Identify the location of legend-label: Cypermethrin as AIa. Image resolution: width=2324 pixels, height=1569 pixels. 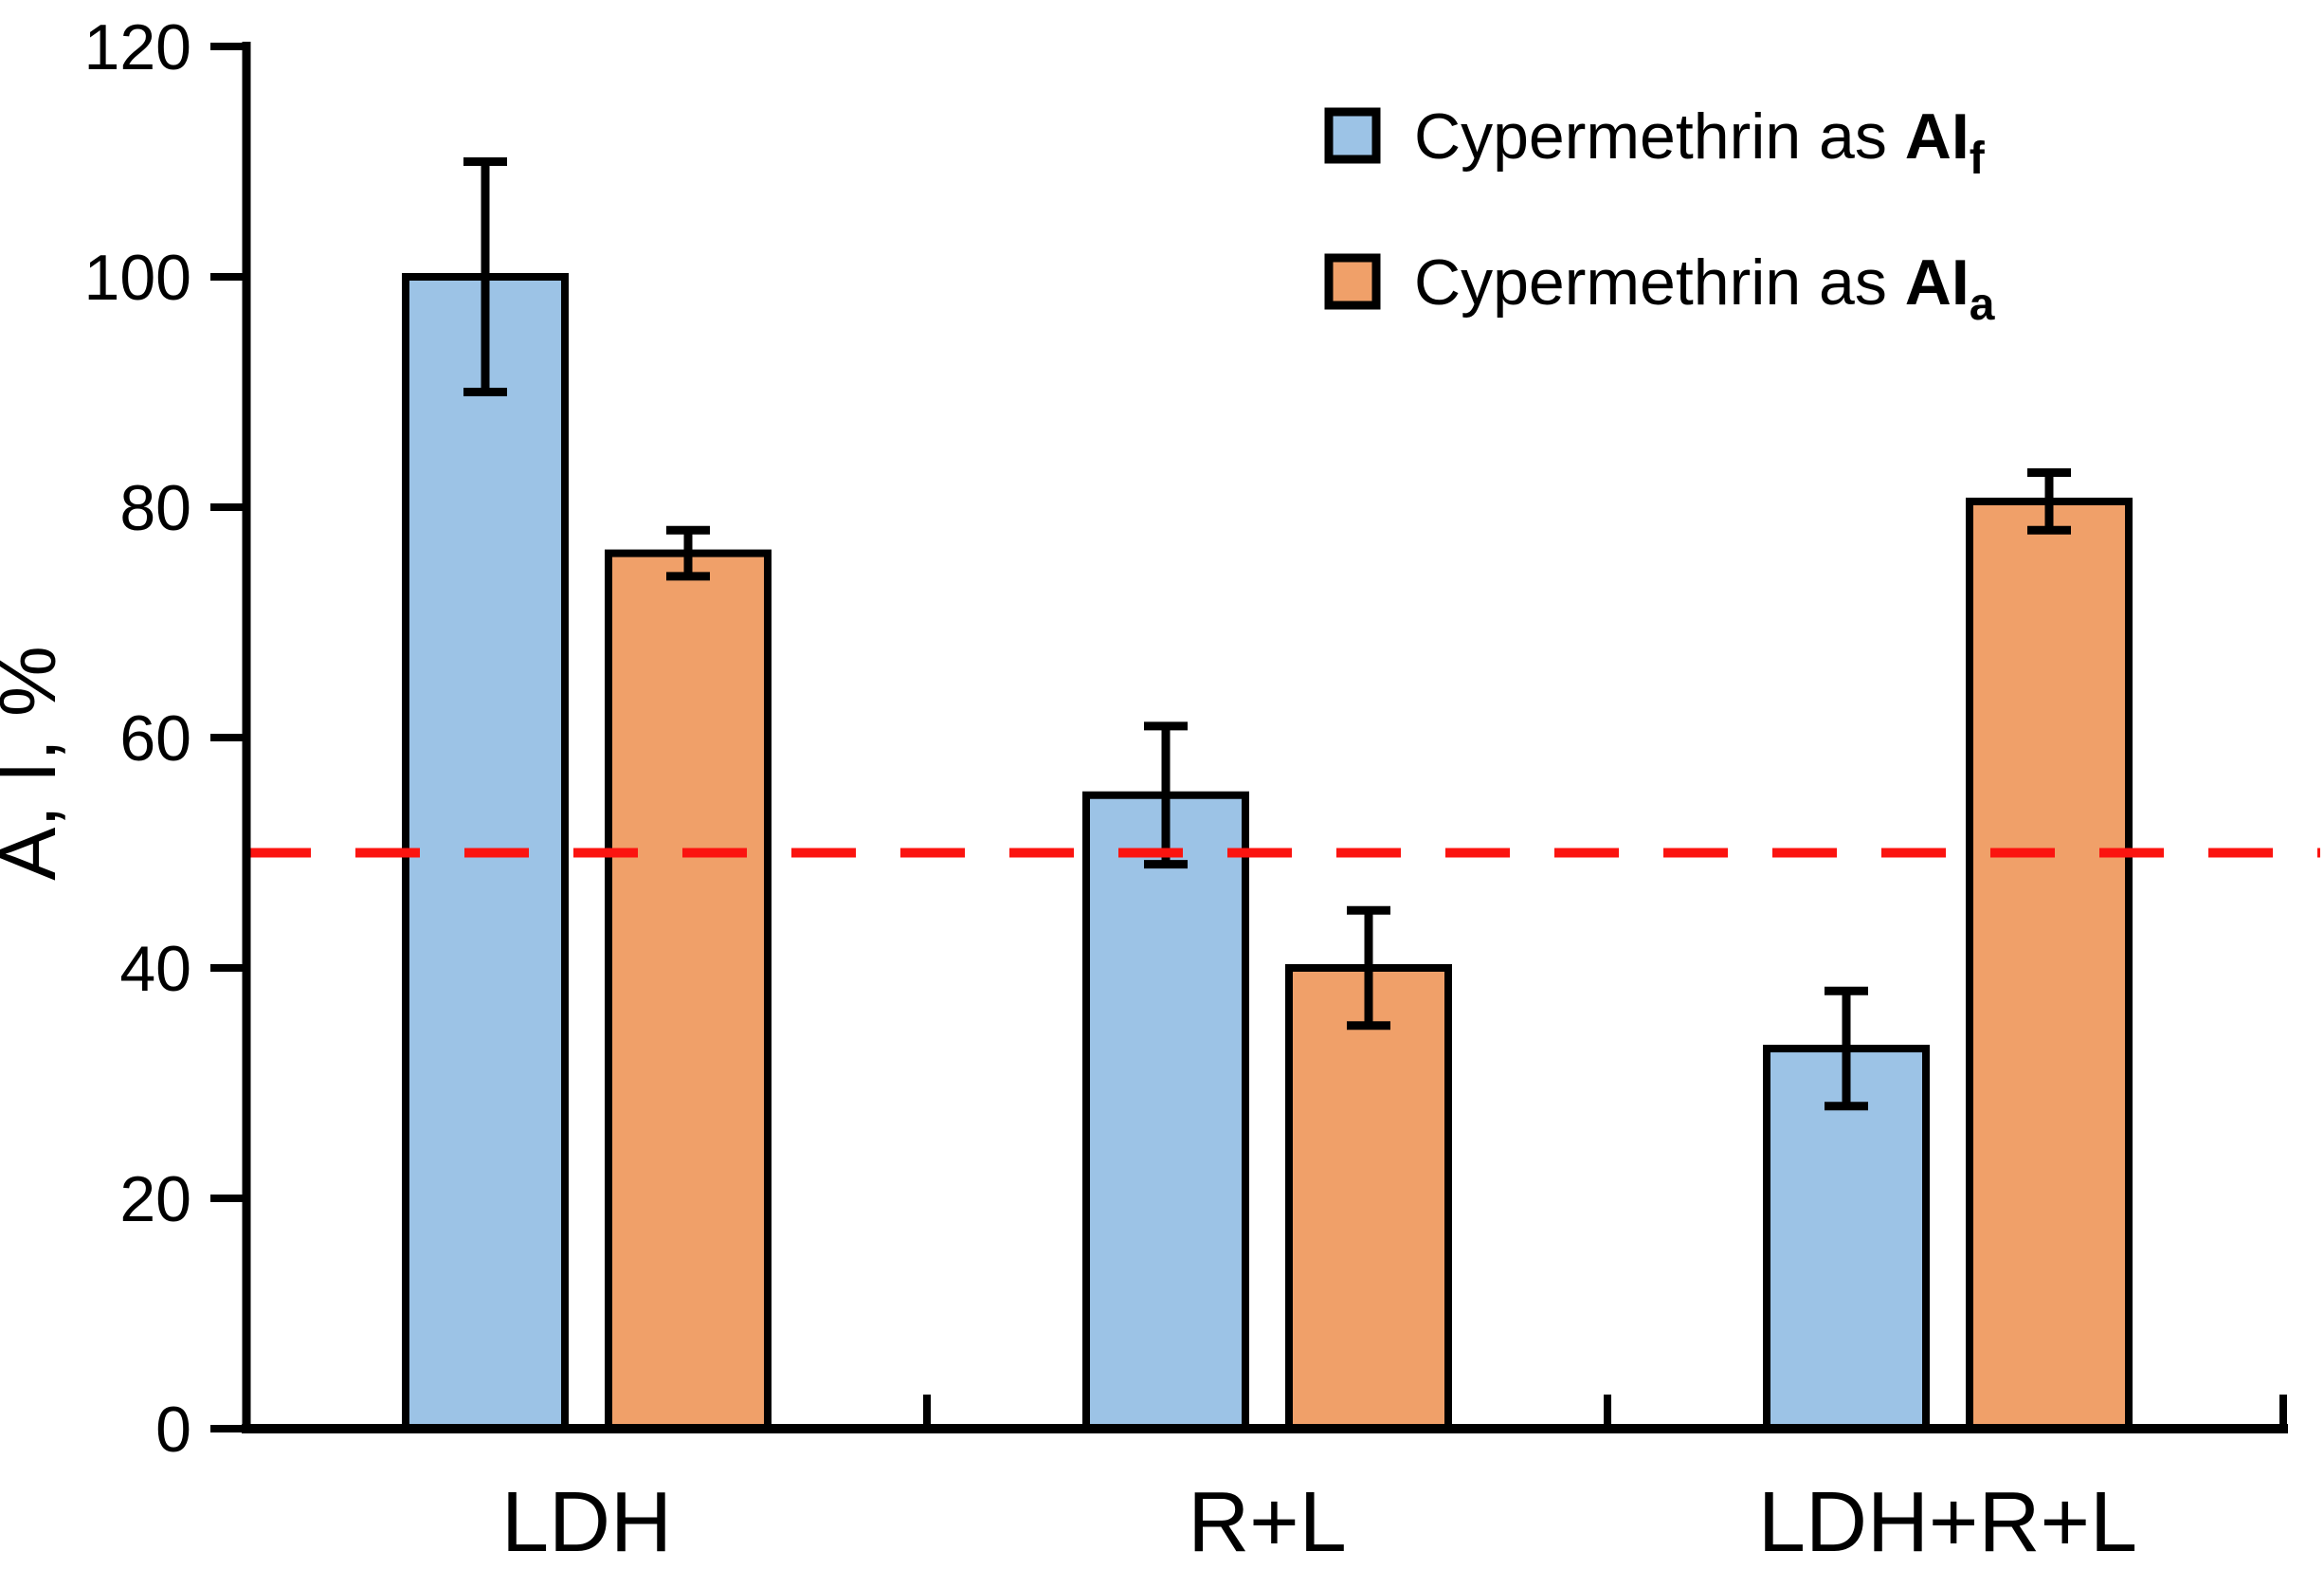
(1705, 288).